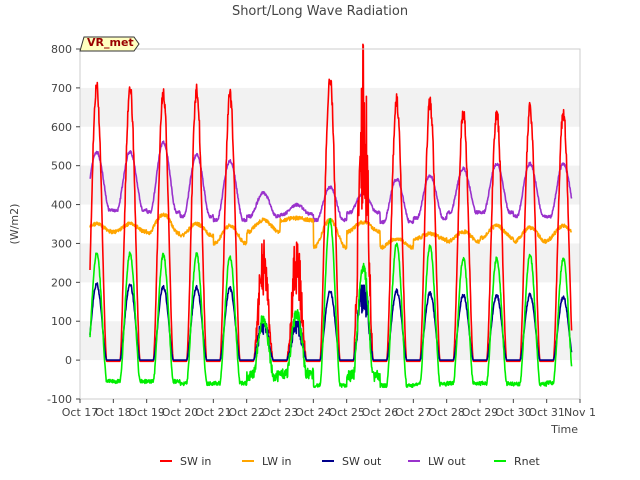 Image resolution: width=640 pixels, height=480 pixels. I want to click on legend-label-sw-out: SW out, so click(362, 461).